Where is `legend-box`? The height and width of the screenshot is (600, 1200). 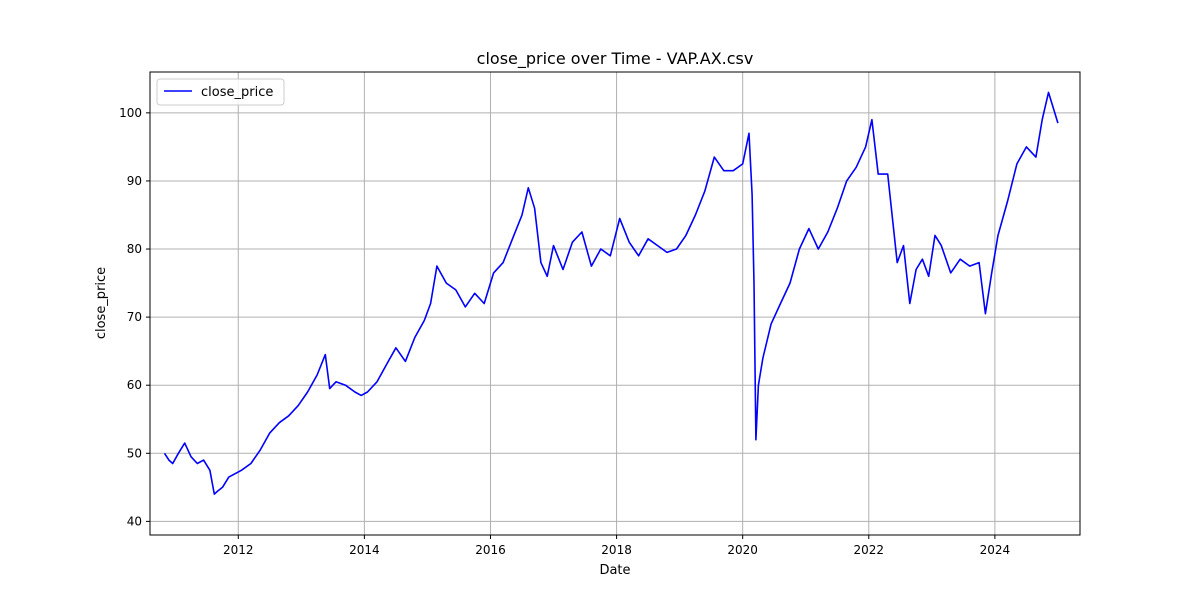 legend-box is located at coordinates (220, 92).